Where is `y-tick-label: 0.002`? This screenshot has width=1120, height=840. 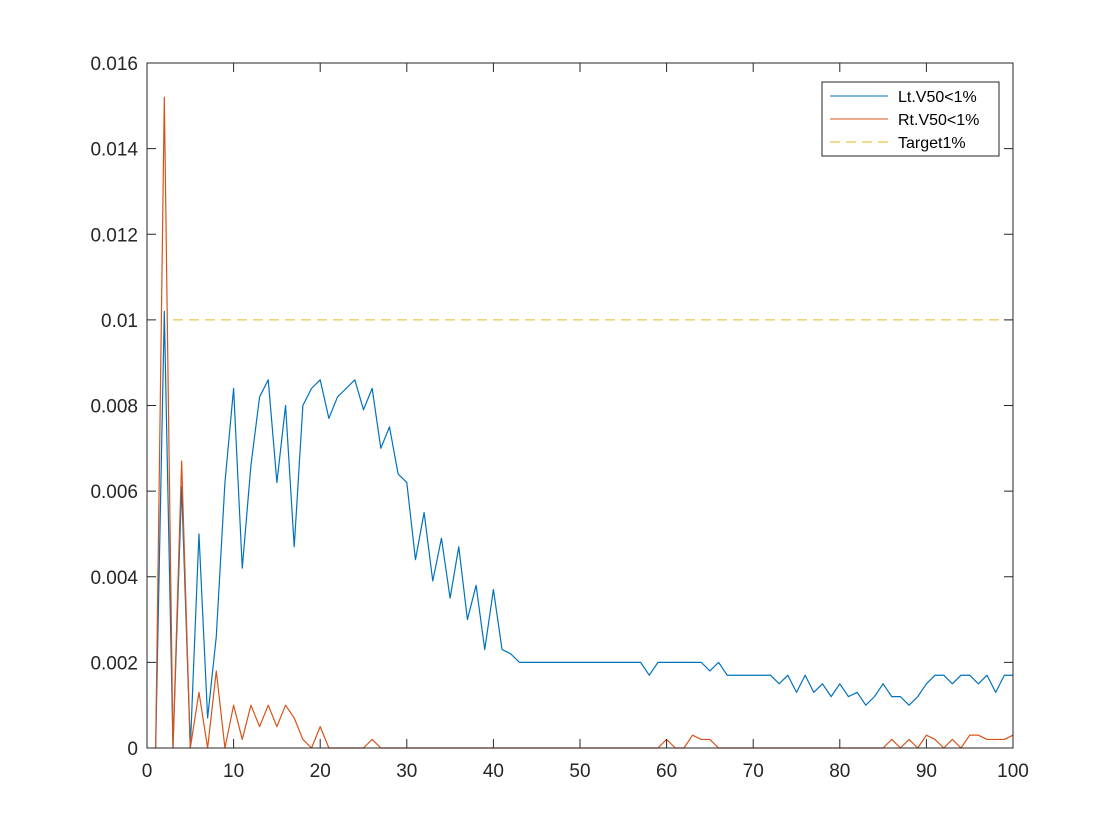
y-tick-label: 0.002 is located at coordinates (114, 663).